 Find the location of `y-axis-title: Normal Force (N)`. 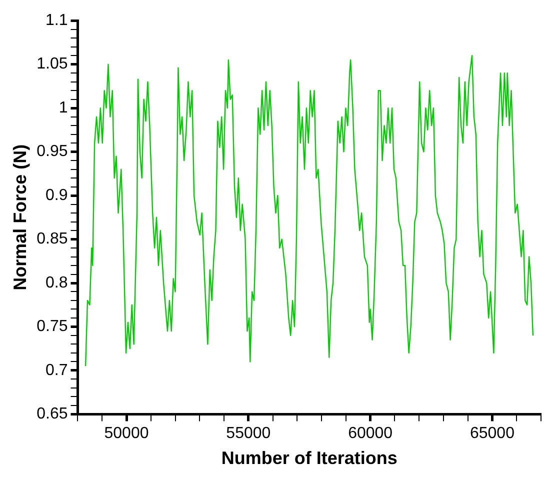

y-axis-title: Normal Force (N) is located at coordinates (20, 217).